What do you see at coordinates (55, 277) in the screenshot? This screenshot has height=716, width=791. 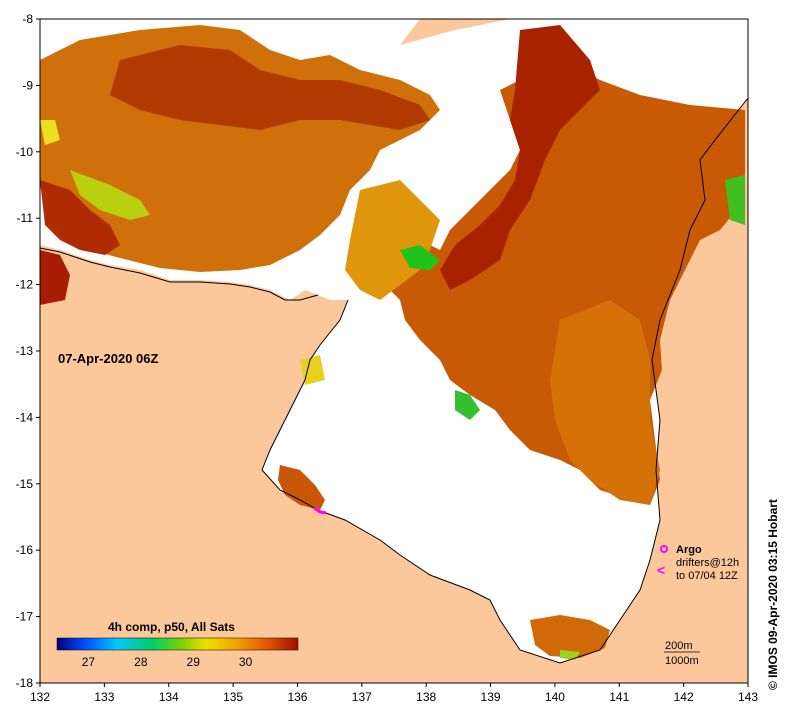 I see `sst-patch-southwest-hot` at bounding box center [55, 277].